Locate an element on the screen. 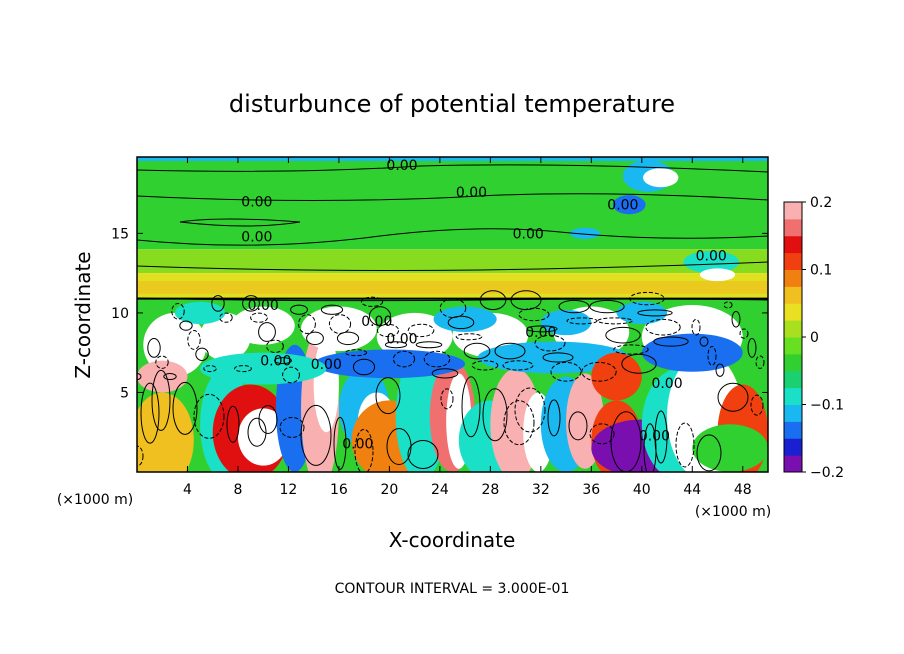 Image resolution: width=904 pixels, height=654 pixels. layer-mid is located at coordinates (452, 261).